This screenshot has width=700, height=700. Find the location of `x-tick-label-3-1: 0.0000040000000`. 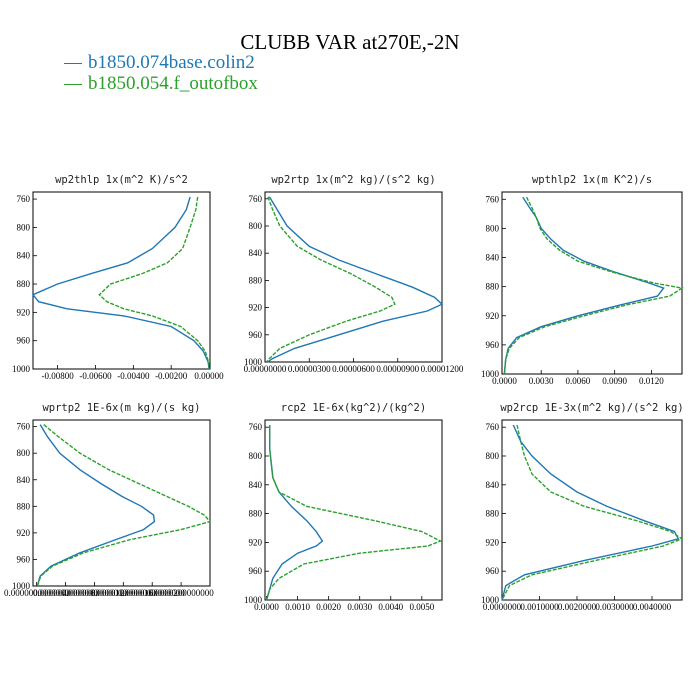

x-tick-label-3-1: 0.0000040000000 is located at coordinates (66, 593).